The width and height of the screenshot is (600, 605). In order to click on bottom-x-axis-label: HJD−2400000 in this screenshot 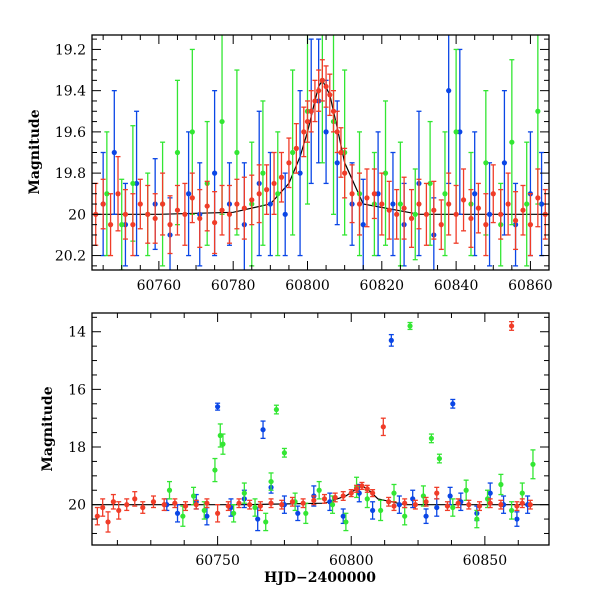, I will do `click(320, 578)`.